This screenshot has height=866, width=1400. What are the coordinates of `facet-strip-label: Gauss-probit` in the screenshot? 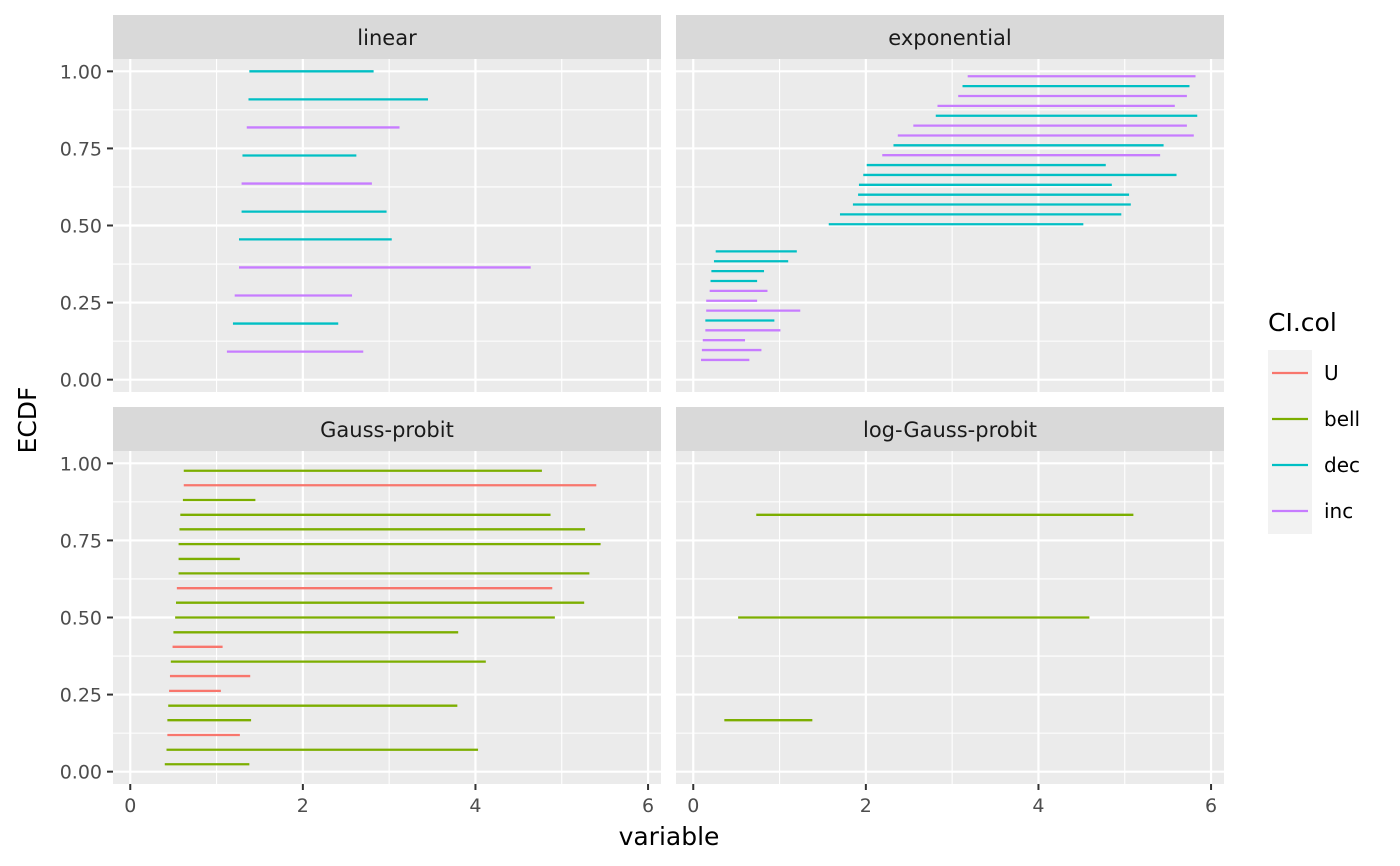 It's located at (387, 430).